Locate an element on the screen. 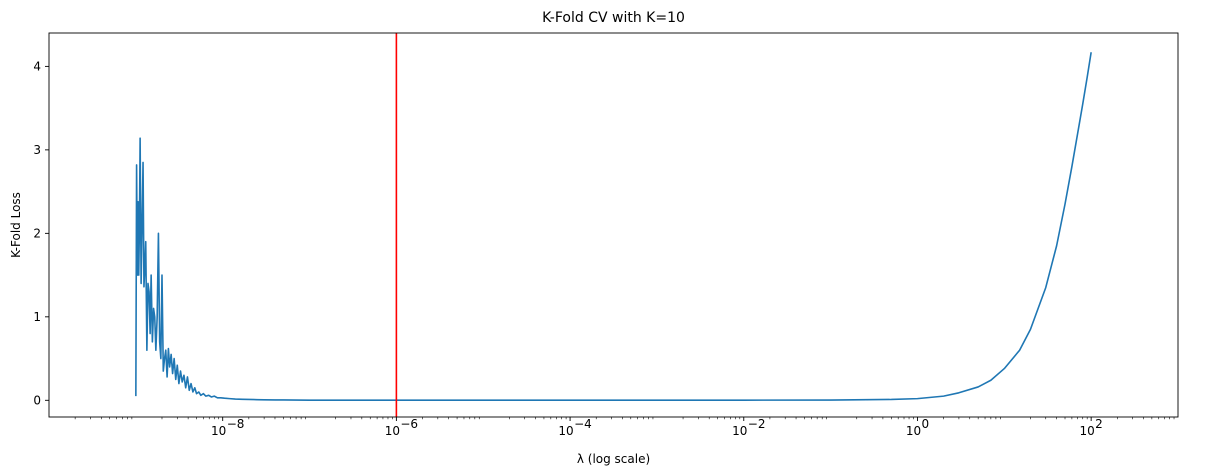  x-tick-exponent: −6 is located at coordinates (409, 424).